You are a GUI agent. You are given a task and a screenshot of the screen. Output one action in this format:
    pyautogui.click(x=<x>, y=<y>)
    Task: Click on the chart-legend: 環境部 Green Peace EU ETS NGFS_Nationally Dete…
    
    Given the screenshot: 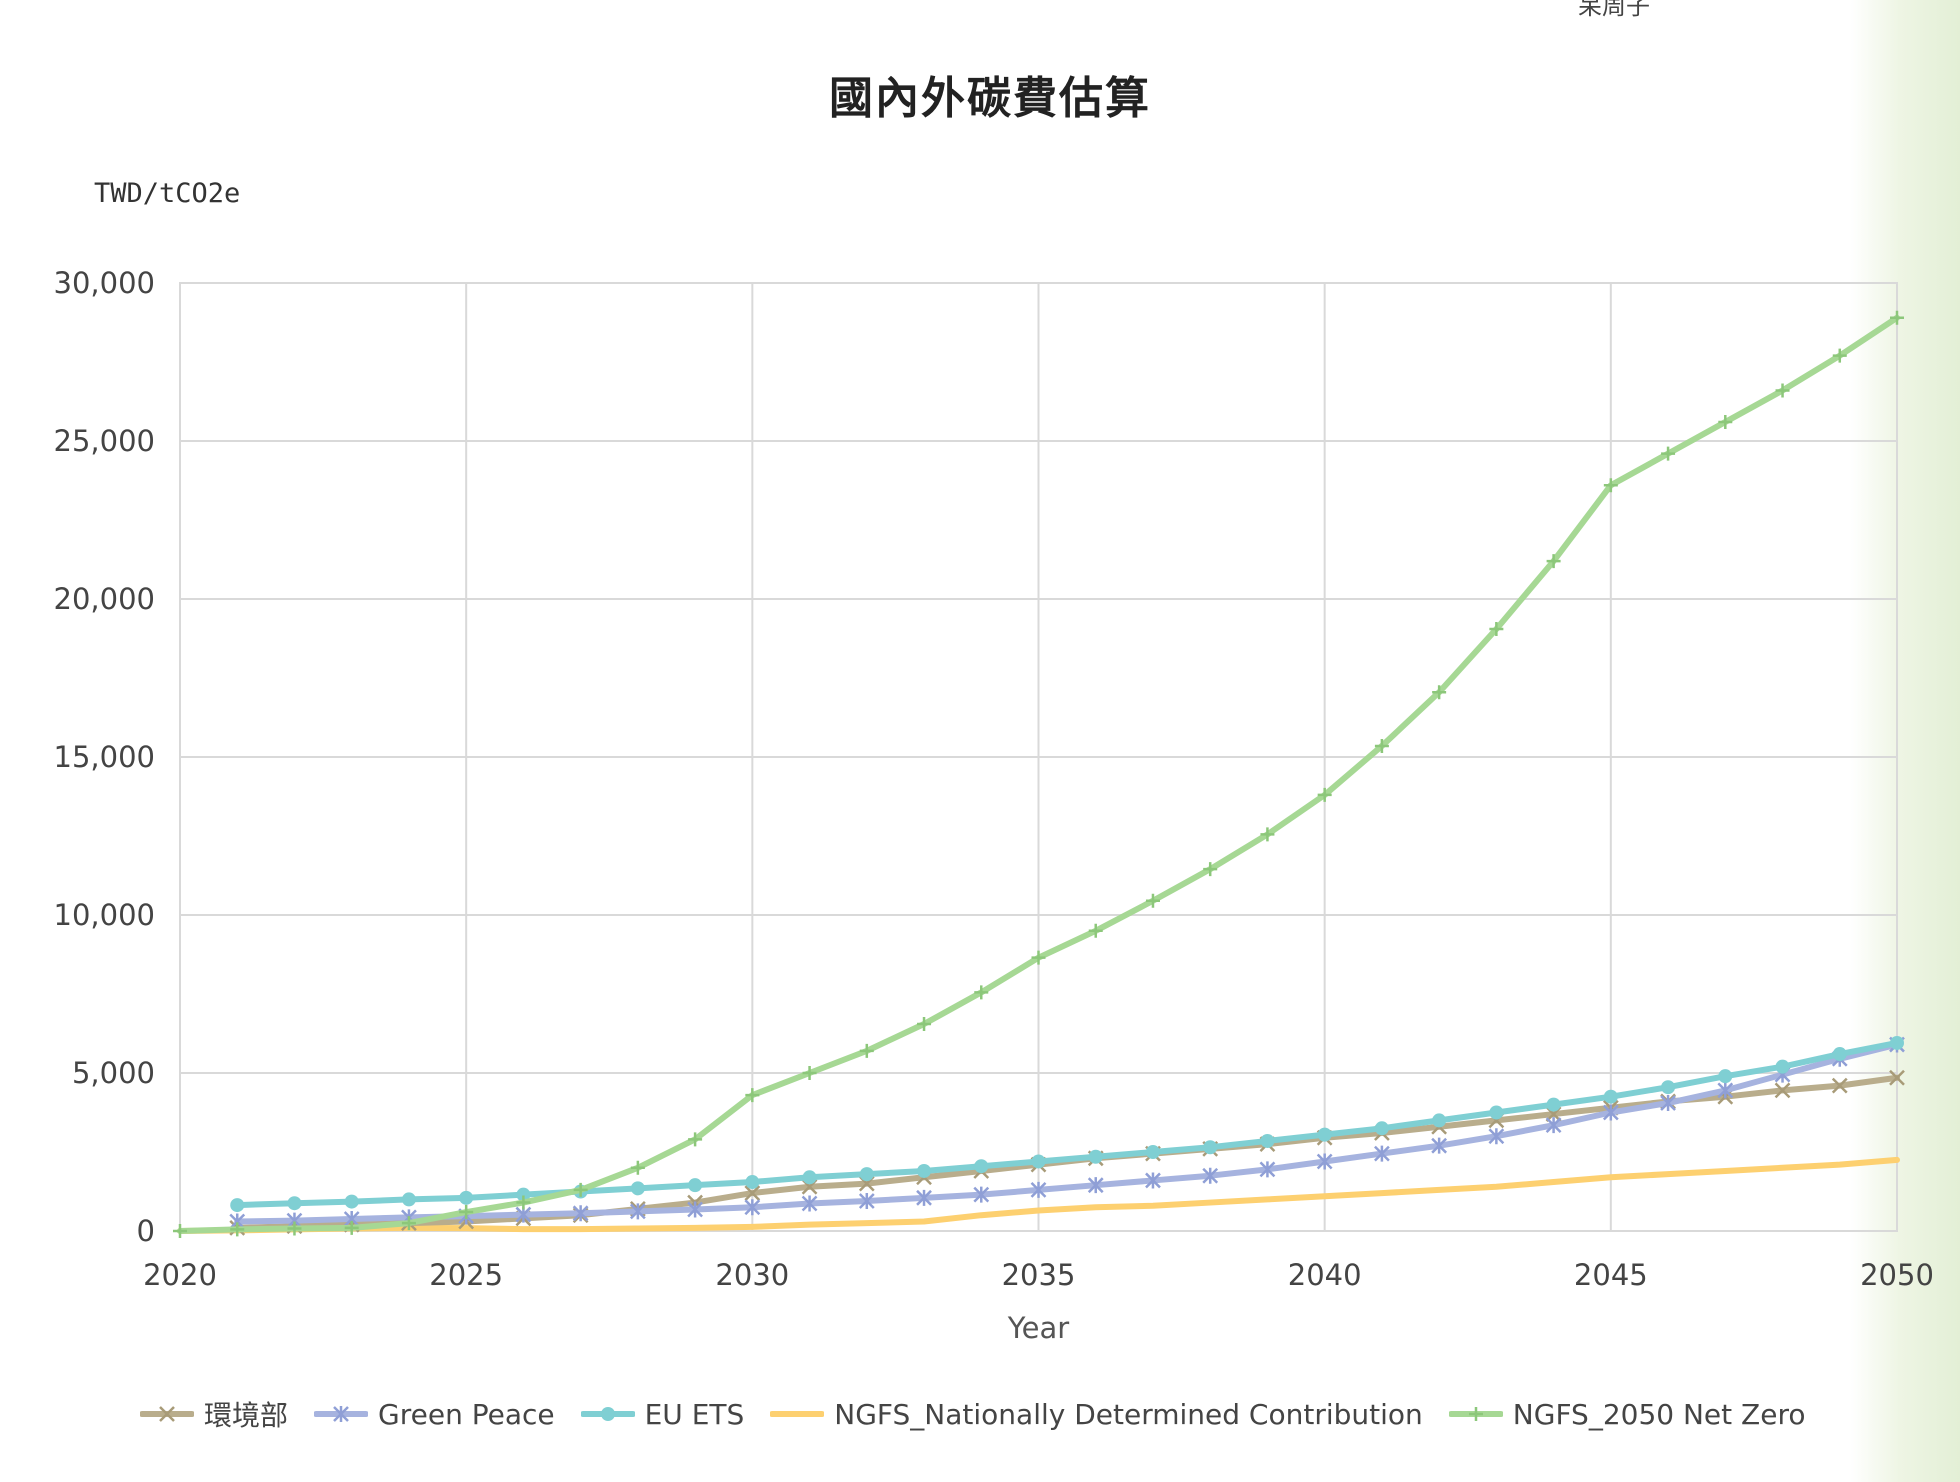 What is the action you would take?
    pyautogui.click(x=985, y=1414)
    